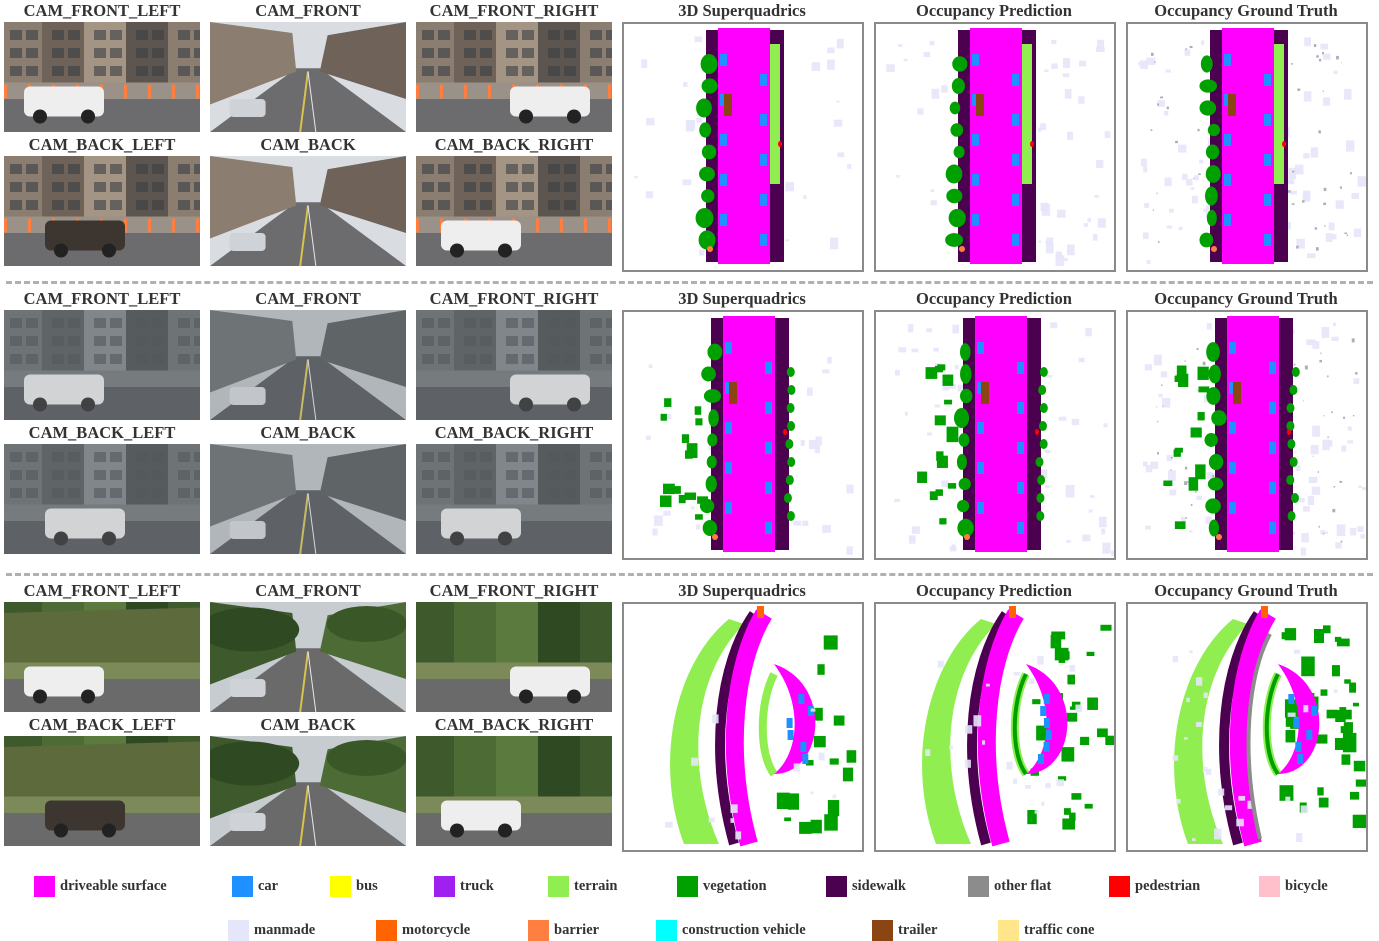  I want to click on legend-label: bus, so click(367, 885).